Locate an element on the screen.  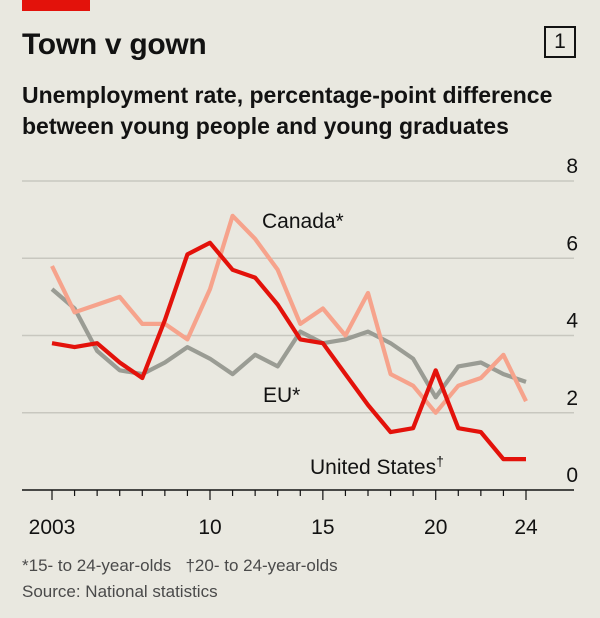
y-tick-label-4: 4 is located at coordinates (572, 321).